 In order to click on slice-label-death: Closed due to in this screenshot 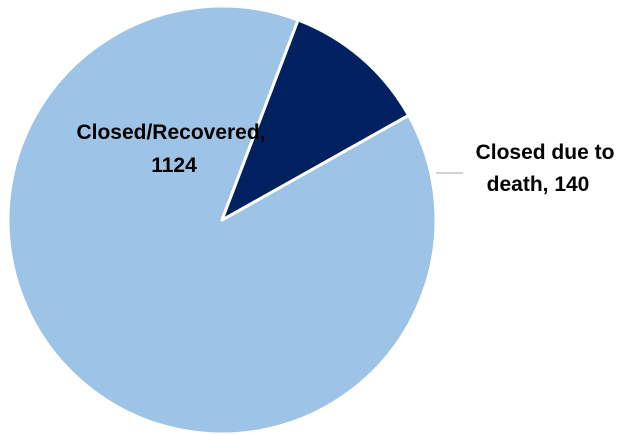, I will do `click(545, 152)`.